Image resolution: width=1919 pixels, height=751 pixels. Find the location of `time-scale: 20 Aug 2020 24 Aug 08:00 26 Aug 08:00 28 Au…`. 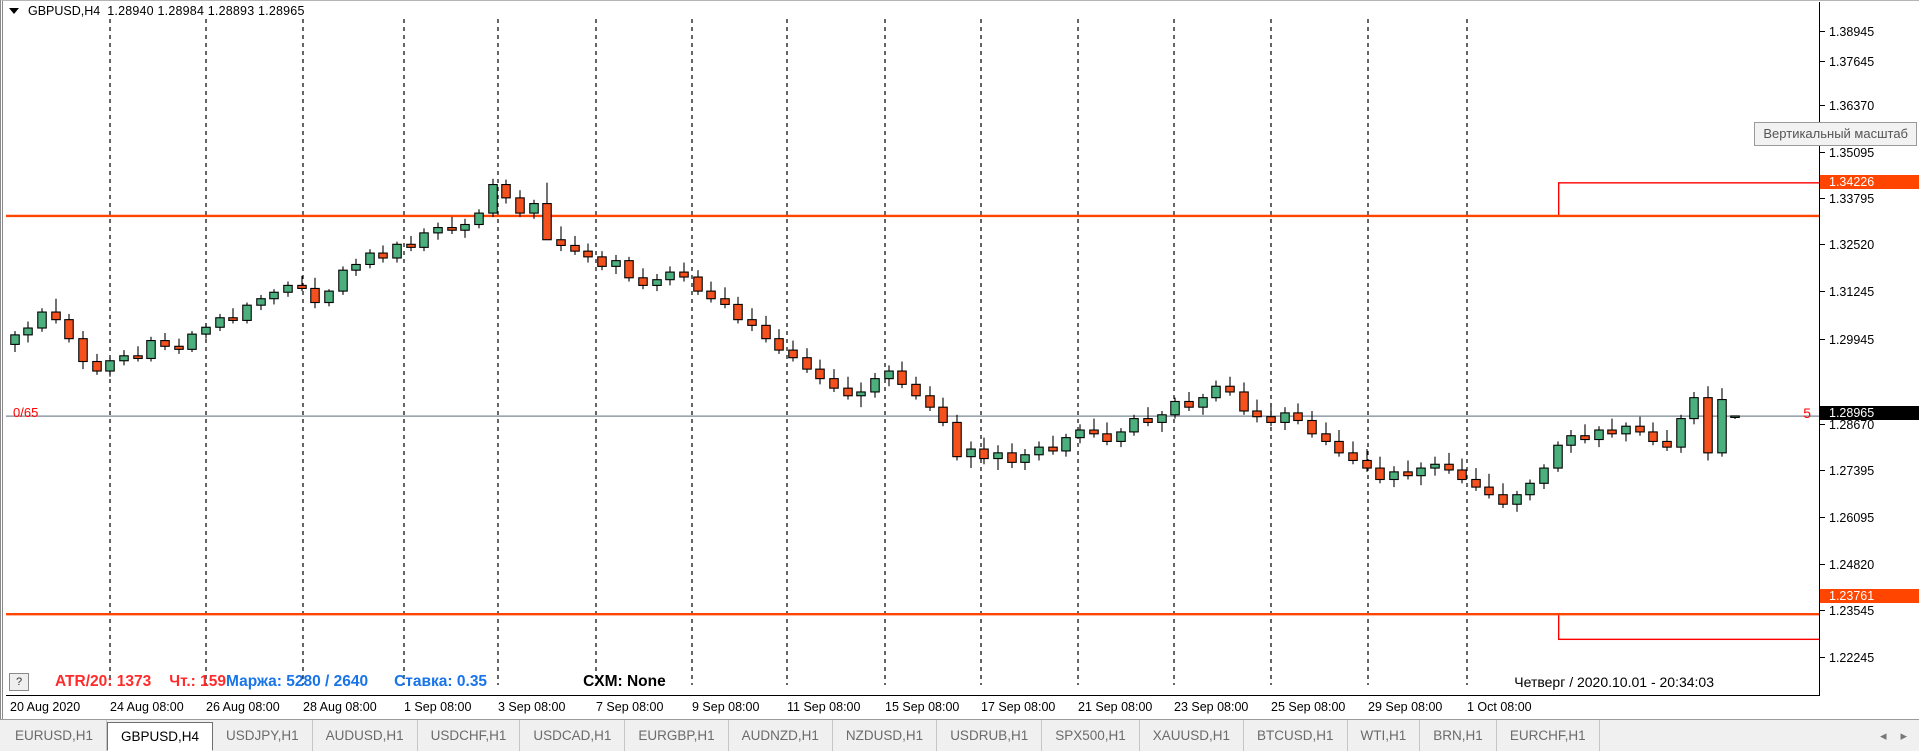

time-scale: 20 Aug 2020 24 Aug 08:00 26 Aug 08:00 28 Au… is located at coordinates (914, 707).